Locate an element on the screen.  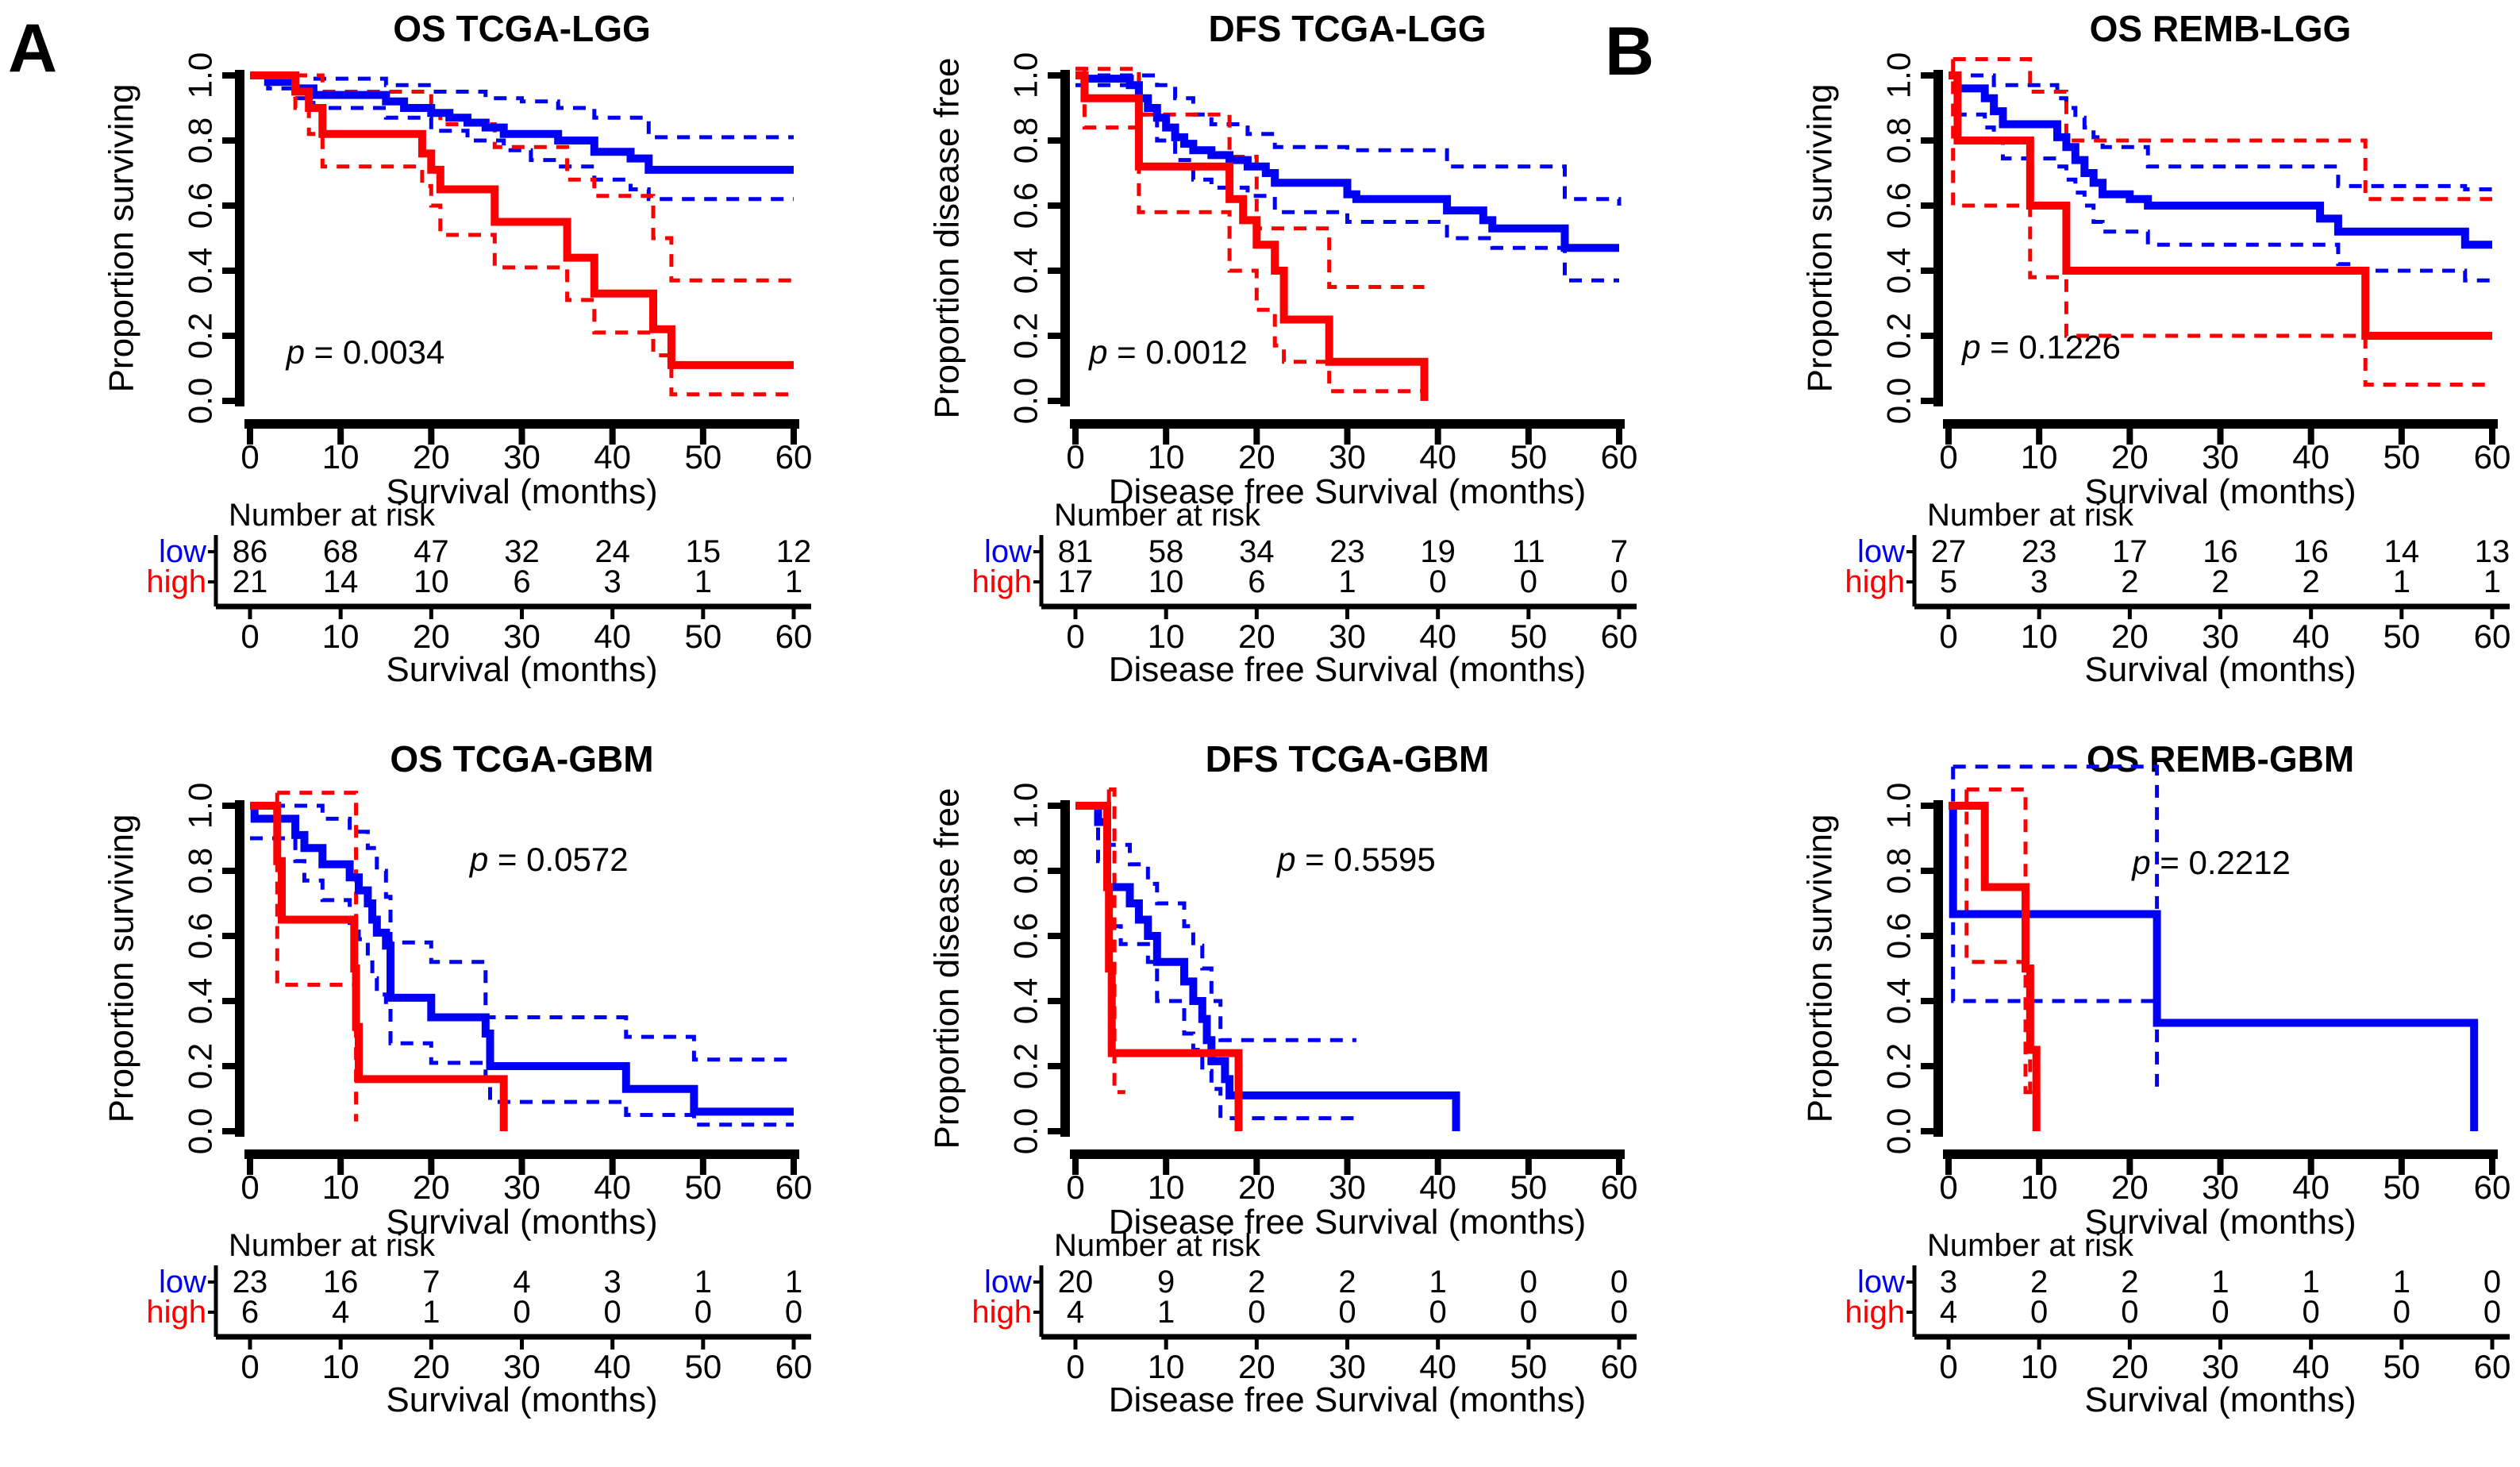
risk-value: 17 is located at coordinates (2130, 551).